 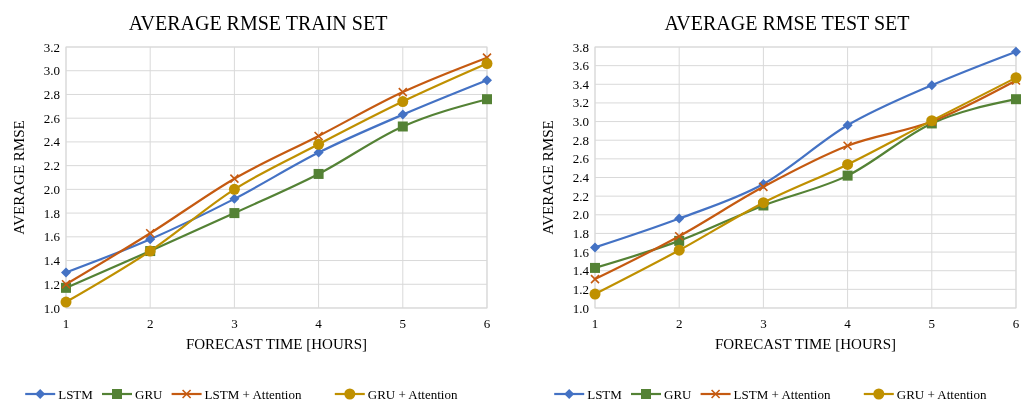 What do you see at coordinates (258, 23) in the screenshot?
I see `chart-title: AVERAGE RMSE TRAIN SET` at bounding box center [258, 23].